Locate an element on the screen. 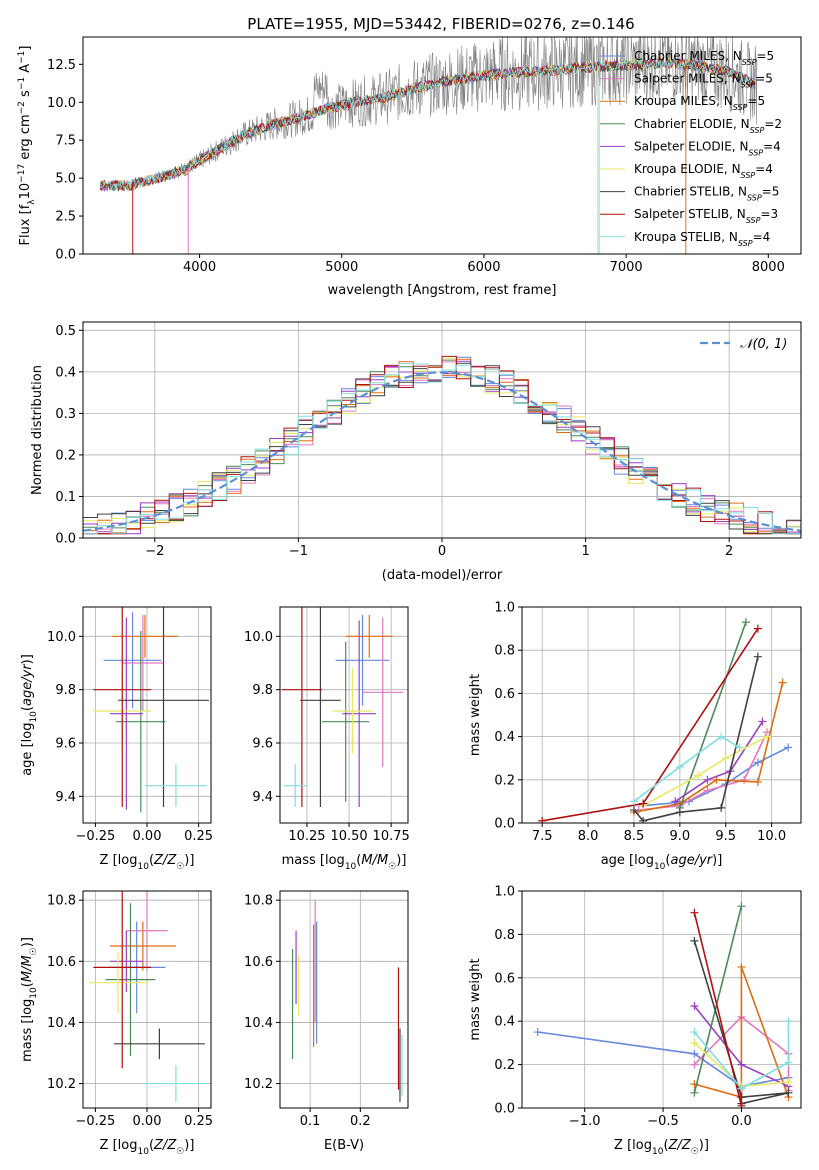 This screenshot has height=1170, width=819. x-tick-label: 7.5 is located at coordinates (542, 836).